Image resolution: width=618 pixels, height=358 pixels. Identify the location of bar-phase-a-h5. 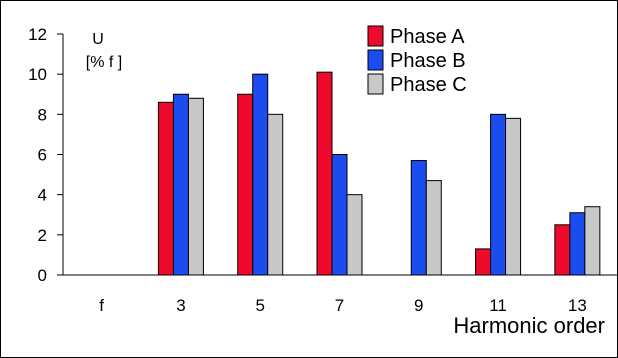
(245, 184).